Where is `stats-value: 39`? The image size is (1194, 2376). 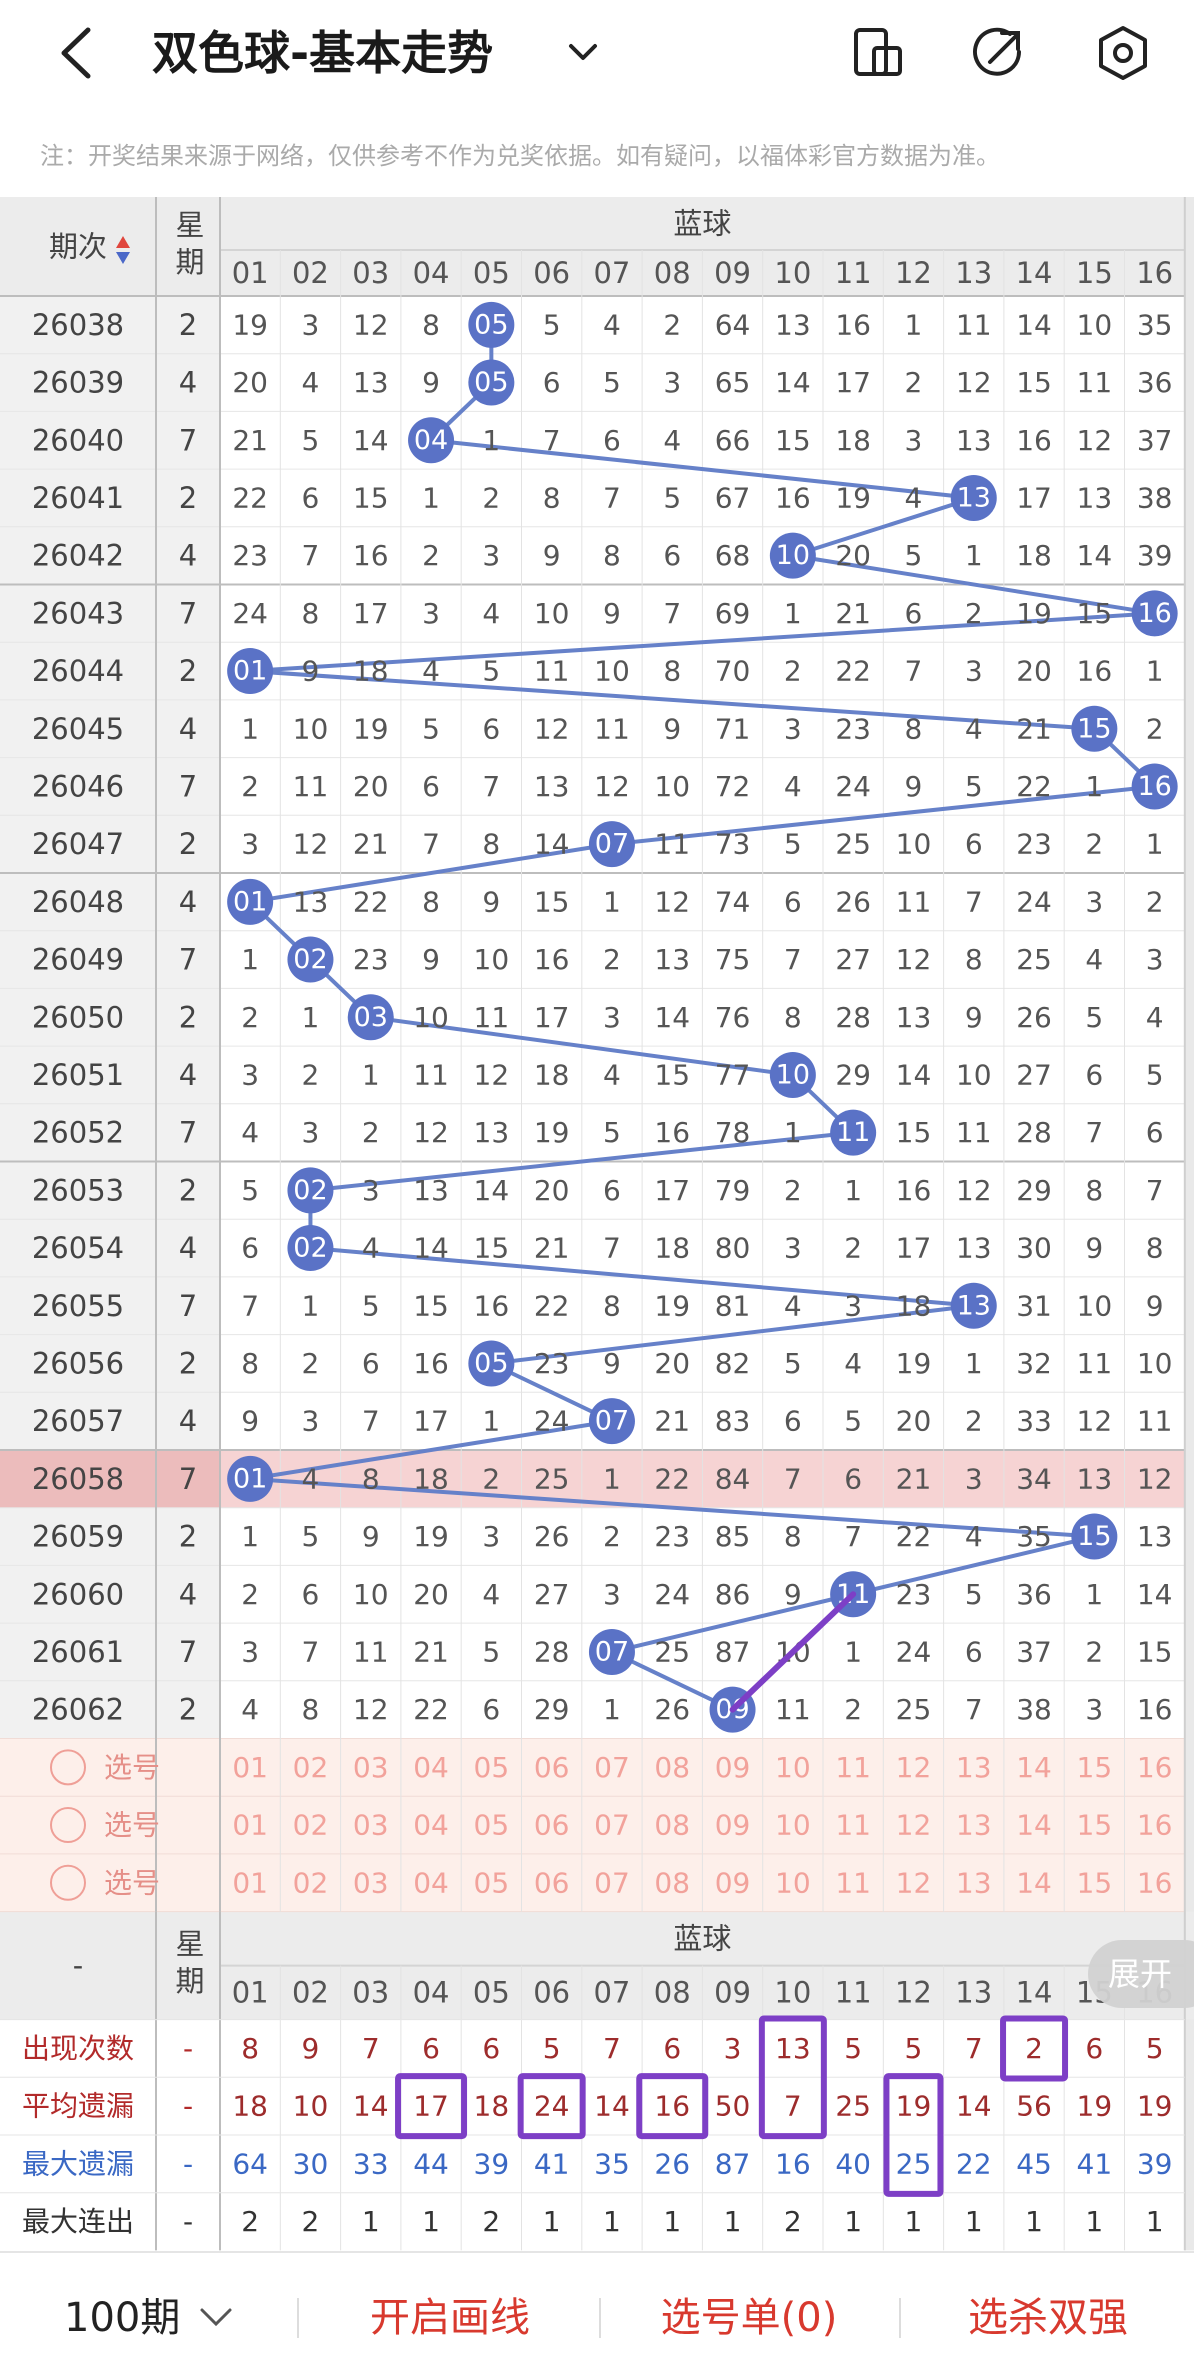 stats-value: 39 is located at coordinates (492, 2163).